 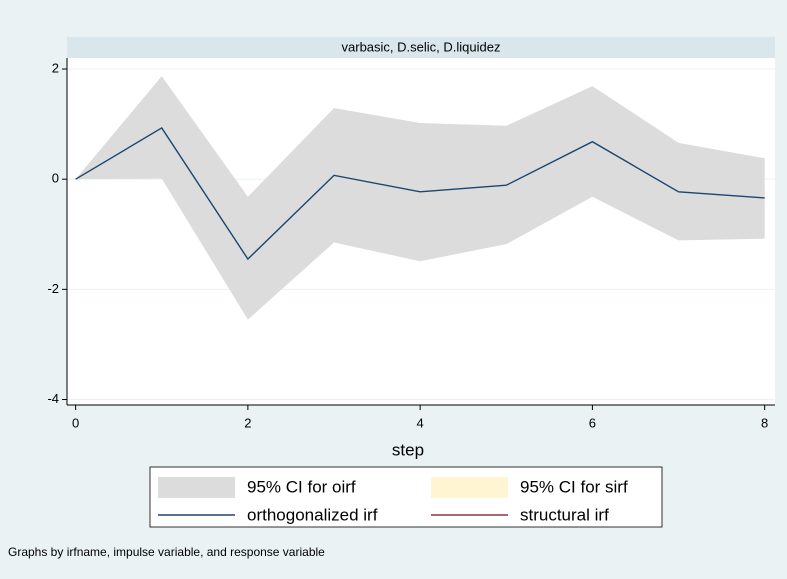 I want to click on legend-label: 95% CI for oirf, so click(x=301, y=486).